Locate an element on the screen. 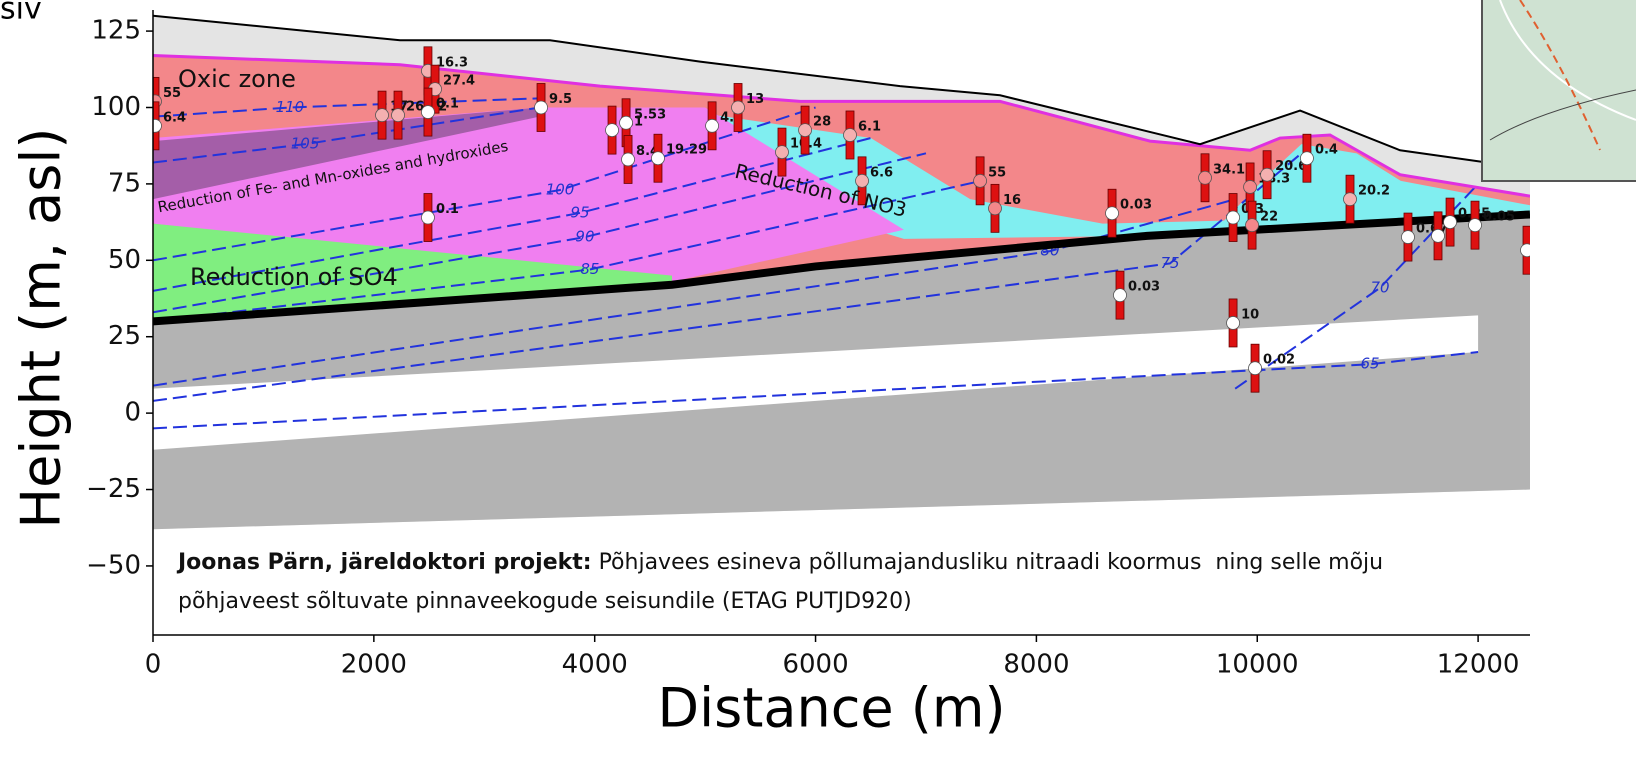 Image resolution: width=1636 pixels, height=778 pixels. y-axis-label: Height (m, asl) is located at coordinates (41, 328).